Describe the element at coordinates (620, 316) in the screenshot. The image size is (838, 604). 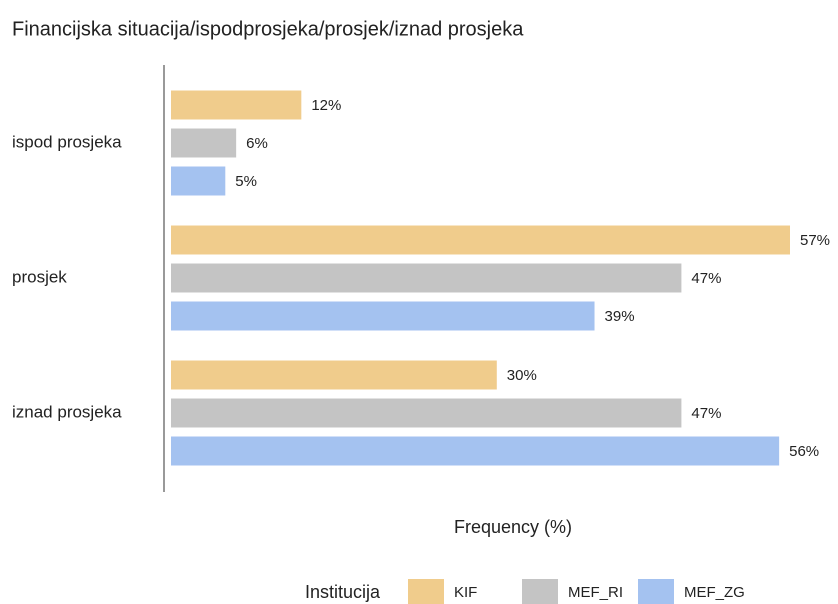
I see `value-label: 39%` at that location.